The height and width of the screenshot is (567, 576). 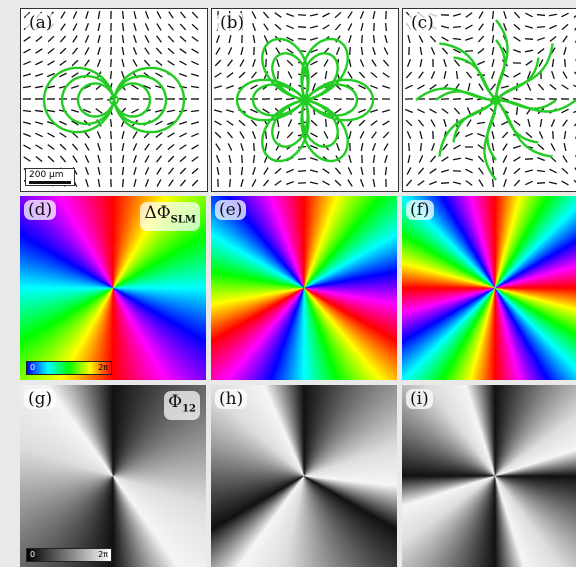 I want to click on panel-c: (c), so click(x=489, y=100).